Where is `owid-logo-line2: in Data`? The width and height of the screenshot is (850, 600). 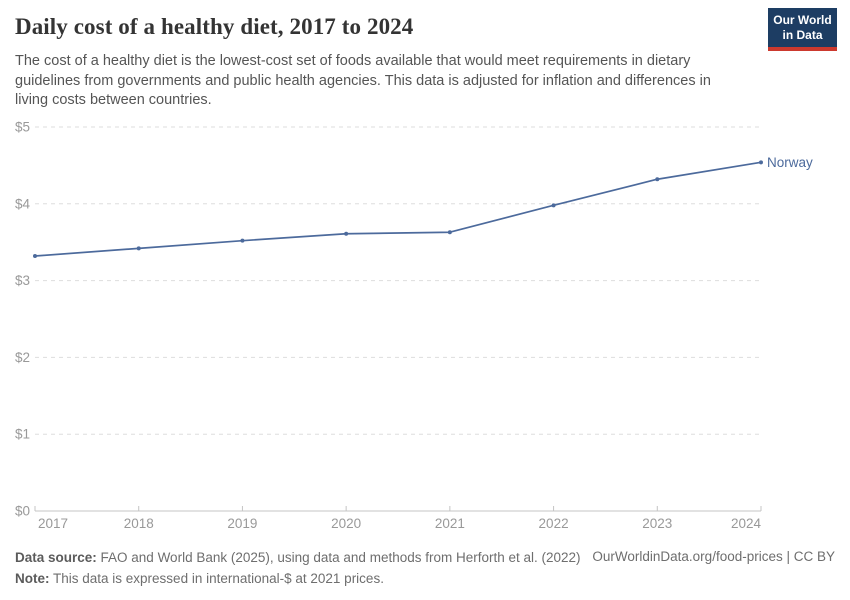
owid-logo-line2: in Data is located at coordinates (802, 35).